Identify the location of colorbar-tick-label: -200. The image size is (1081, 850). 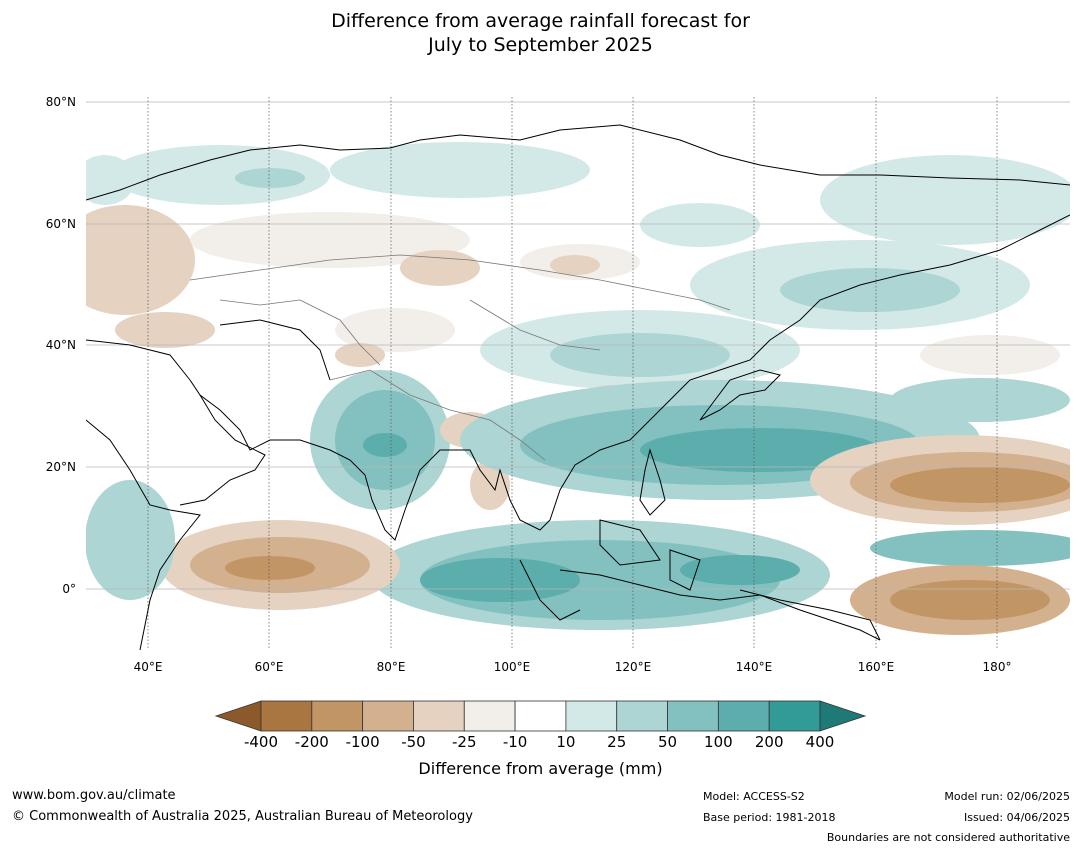
(311, 742).